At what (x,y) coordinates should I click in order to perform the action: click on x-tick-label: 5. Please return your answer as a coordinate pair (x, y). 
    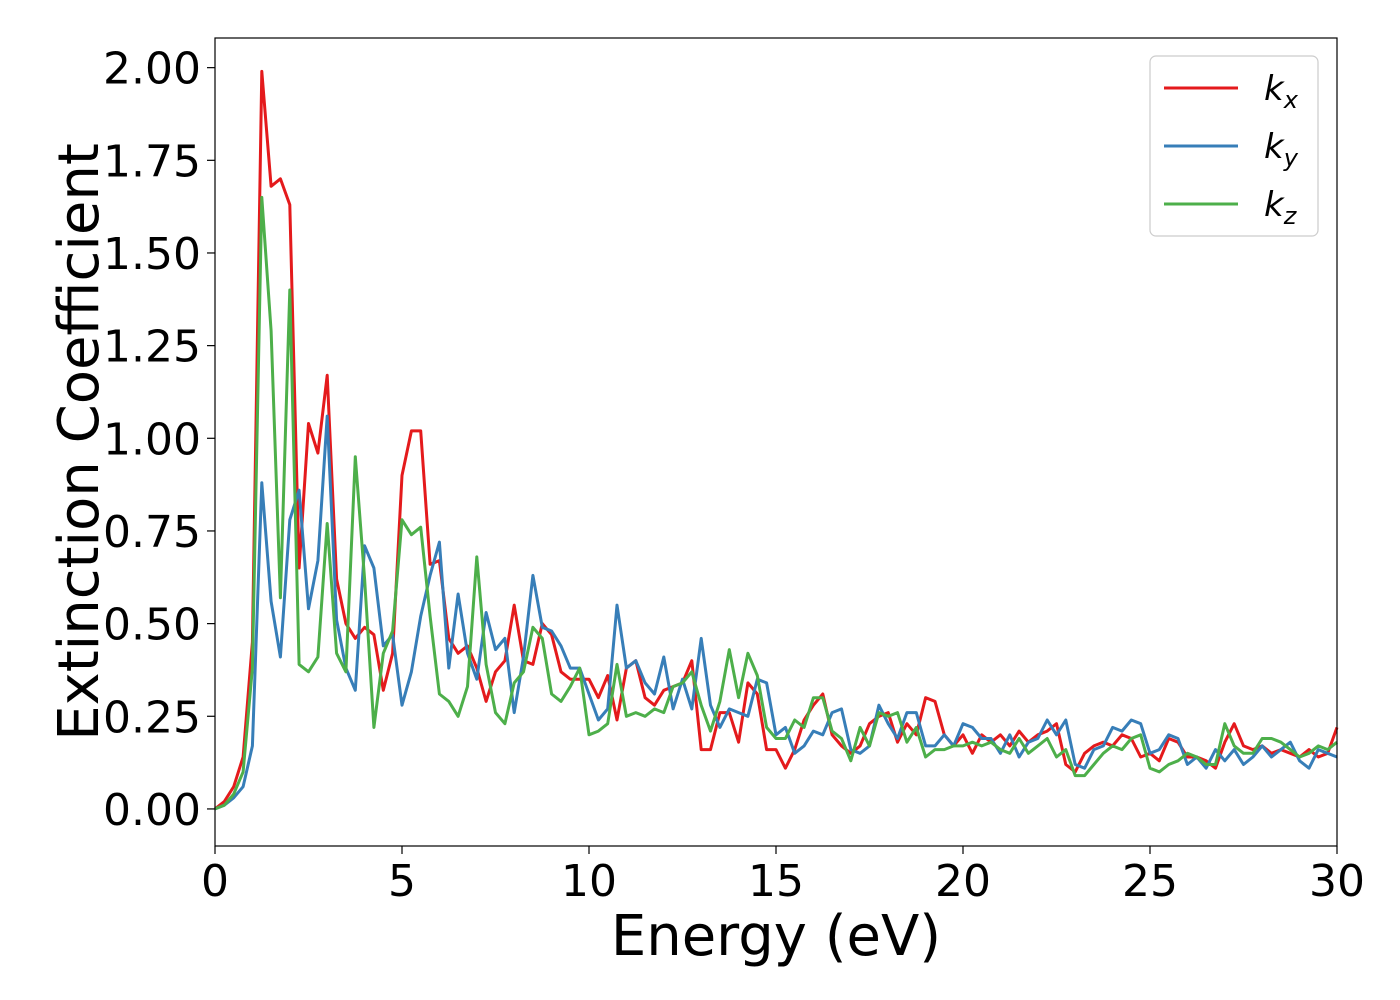
    Looking at the image, I should click on (402, 881).